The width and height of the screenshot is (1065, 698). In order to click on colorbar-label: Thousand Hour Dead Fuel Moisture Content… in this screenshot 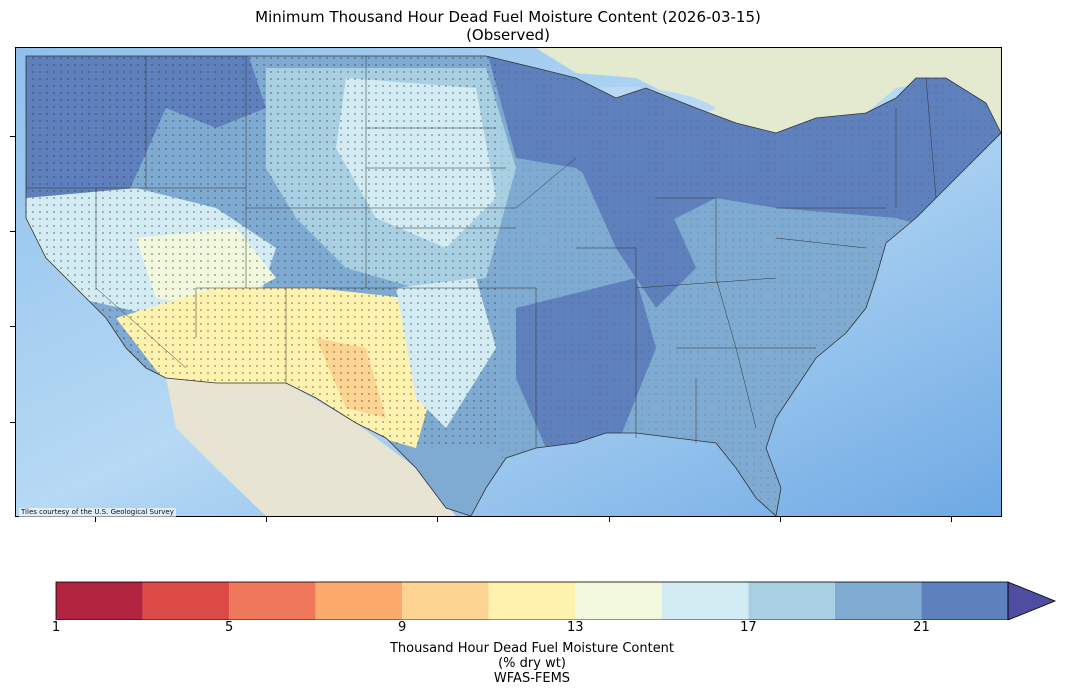, I will do `click(532, 663)`.